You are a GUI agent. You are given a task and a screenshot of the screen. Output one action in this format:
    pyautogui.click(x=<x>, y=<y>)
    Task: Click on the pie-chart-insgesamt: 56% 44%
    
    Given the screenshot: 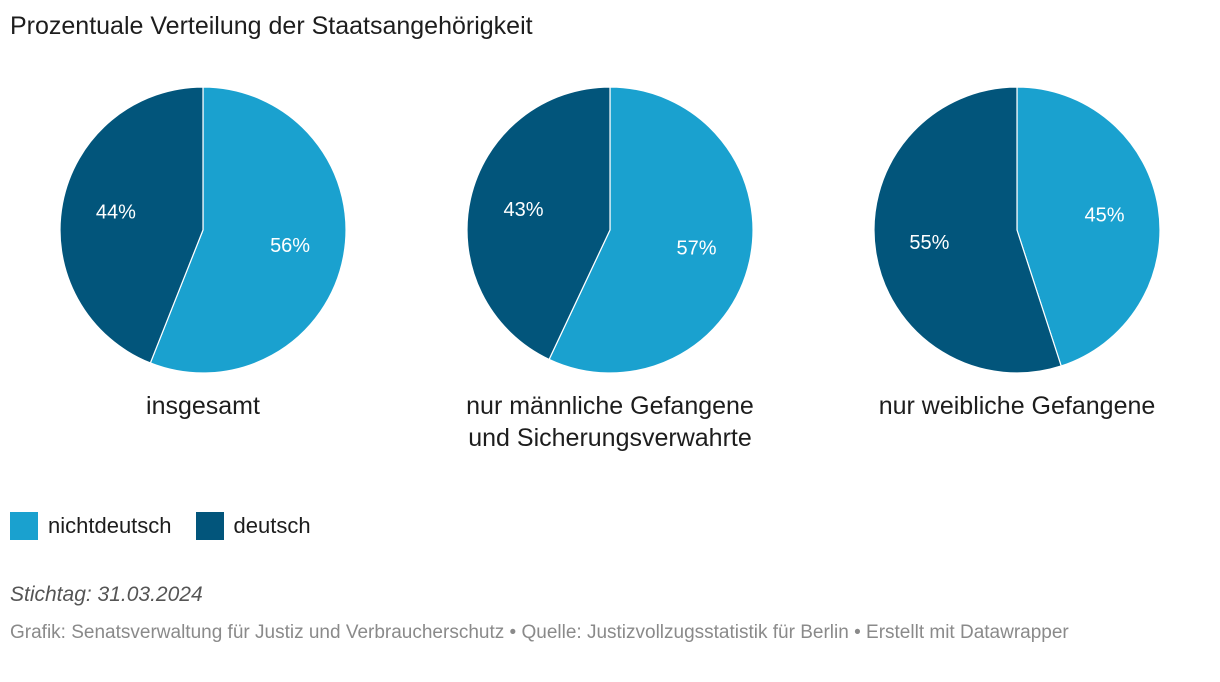 What is the action you would take?
    pyautogui.click(x=203, y=230)
    